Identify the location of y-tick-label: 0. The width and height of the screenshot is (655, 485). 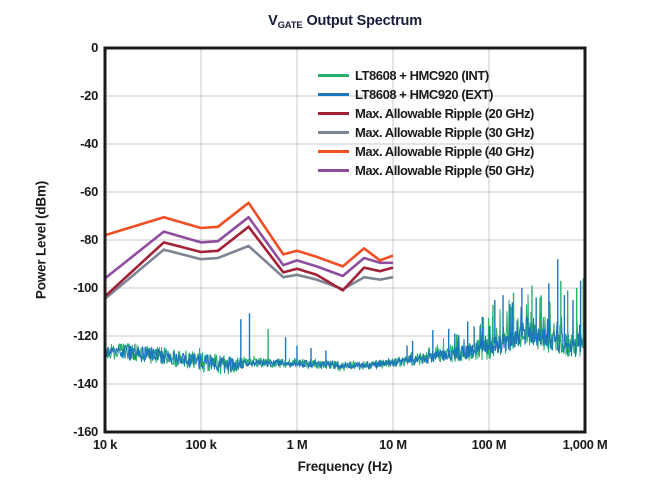
(94, 47).